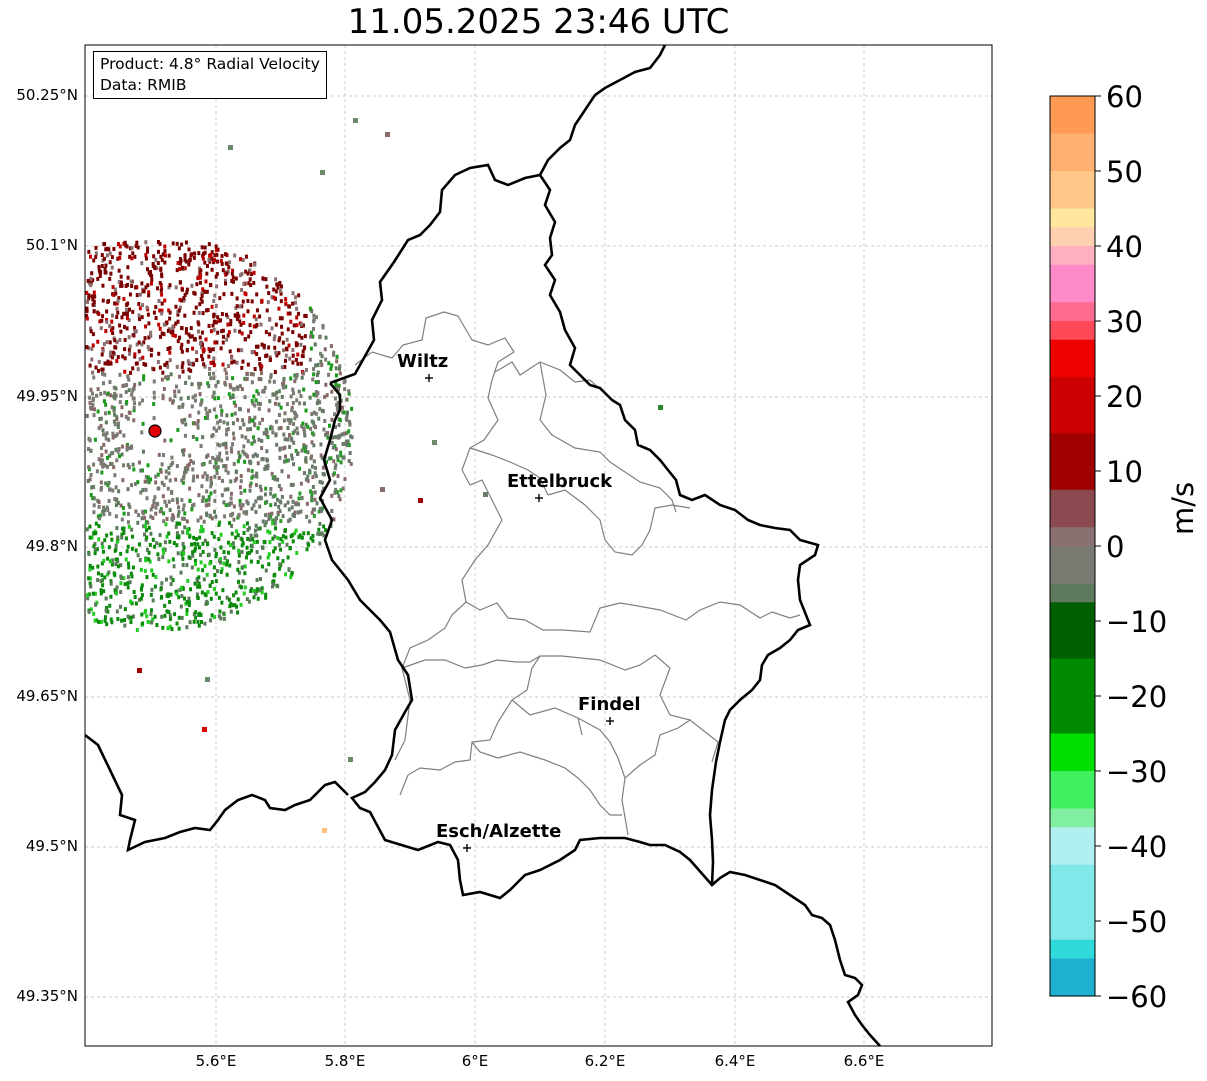  What do you see at coordinates (210, 75) in the screenshot?
I see `product-info-box: Product: 4.8° Radial Velocity Data: RMIB` at bounding box center [210, 75].